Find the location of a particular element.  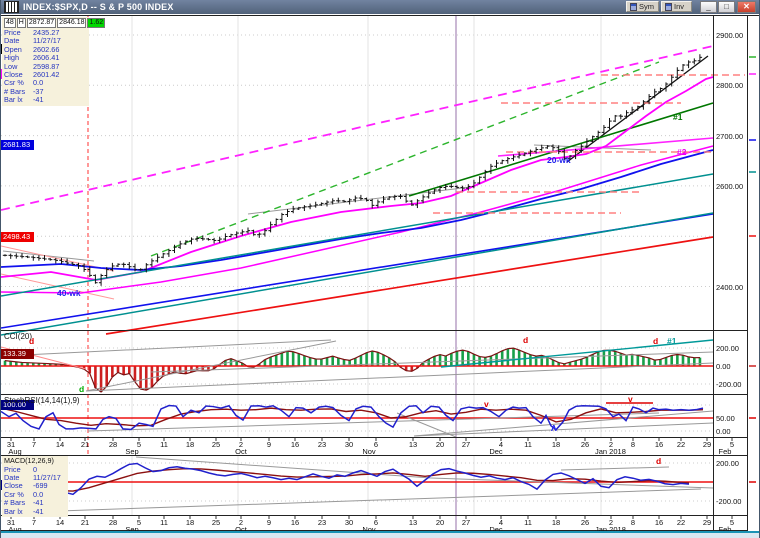

quick-value: 2872.87 is located at coordinates (41, 23).